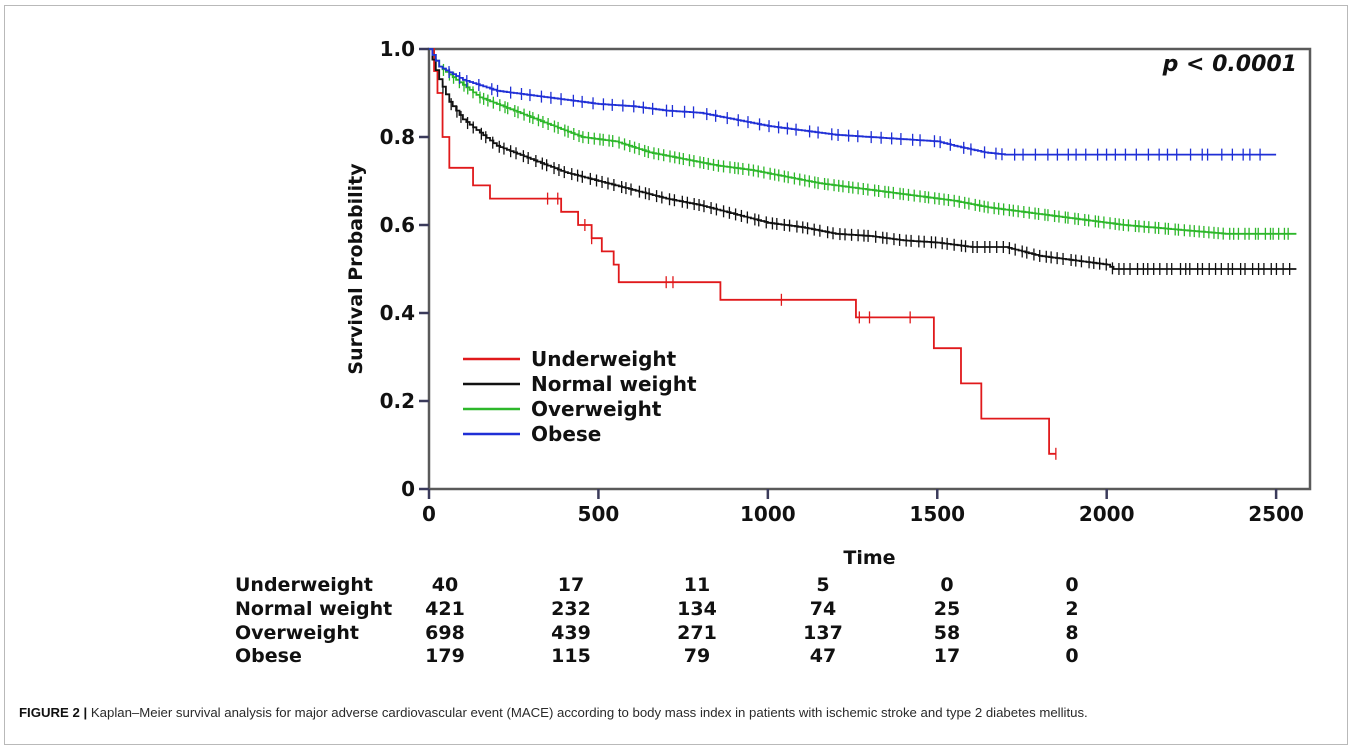 The image size is (1355, 752). I want to click on risk-count: 271, so click(697, 633).